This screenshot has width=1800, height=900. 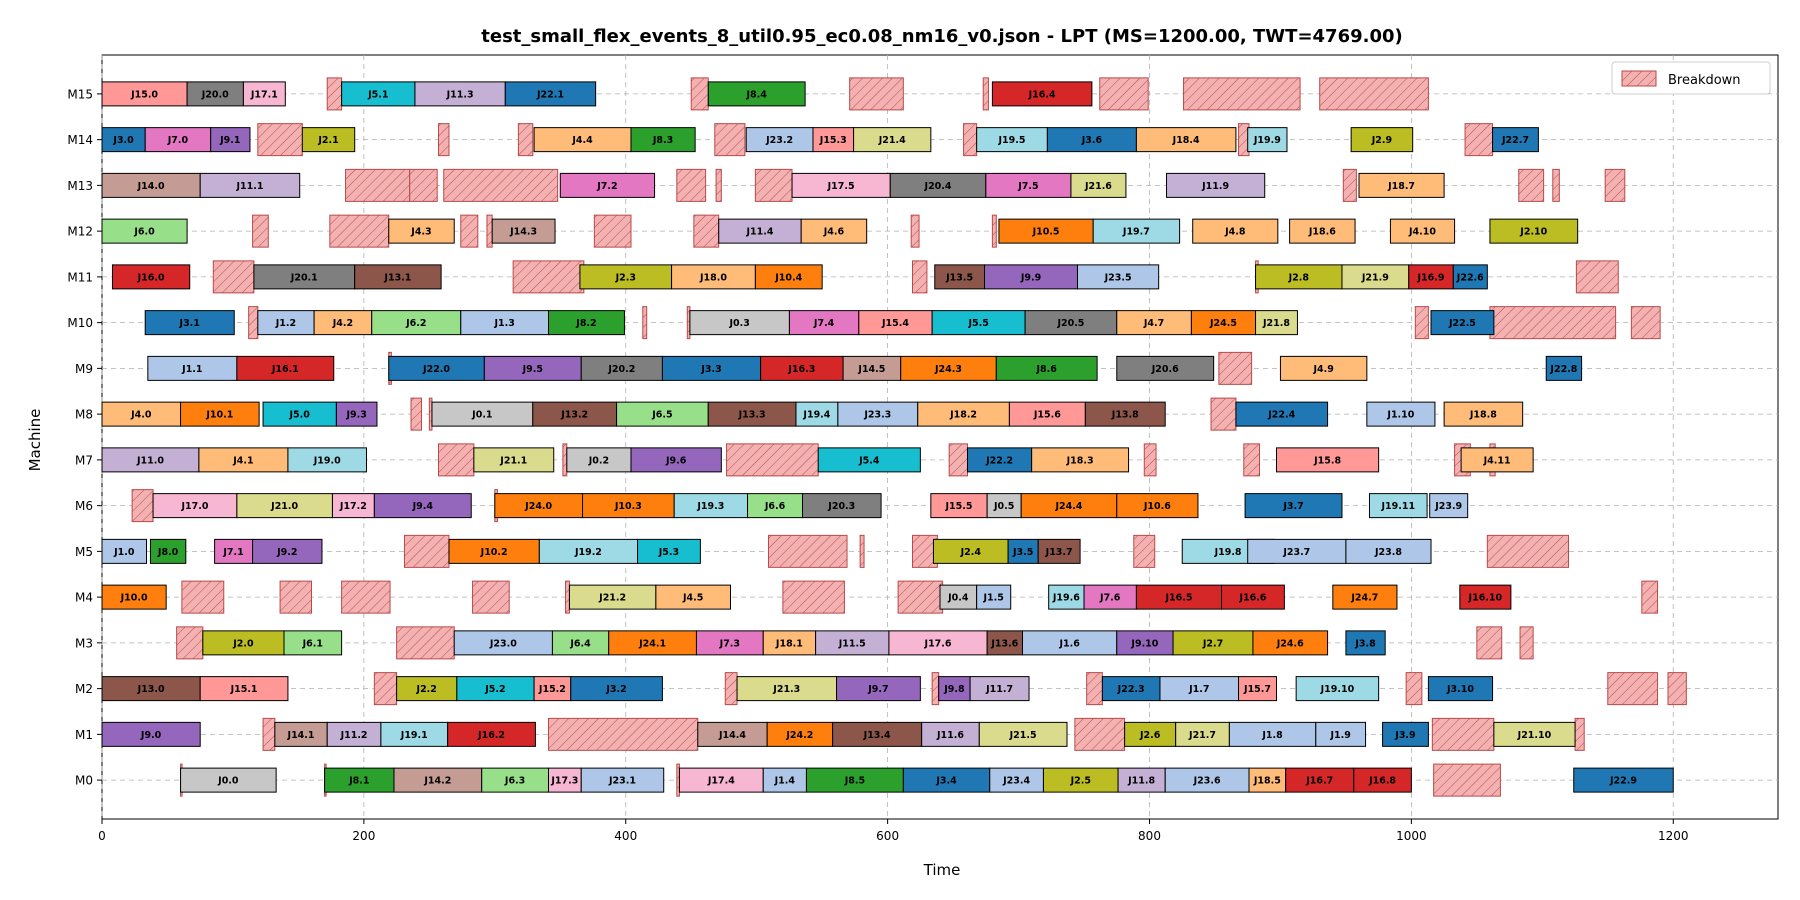 What do you see at coordinates (1092, 140) in the screenshot?
I see `operation-label: J3.6` at bounding box center [1092, 140].